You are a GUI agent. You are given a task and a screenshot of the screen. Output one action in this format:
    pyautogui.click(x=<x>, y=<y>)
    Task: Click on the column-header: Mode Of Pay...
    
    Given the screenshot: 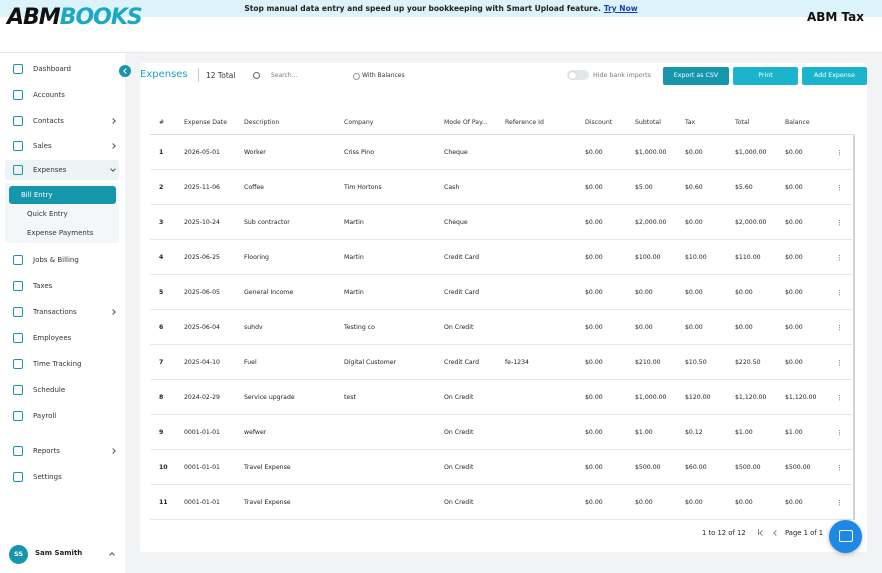 What is the action you would take?
    pyautogui.click(x=466, y=122)
    